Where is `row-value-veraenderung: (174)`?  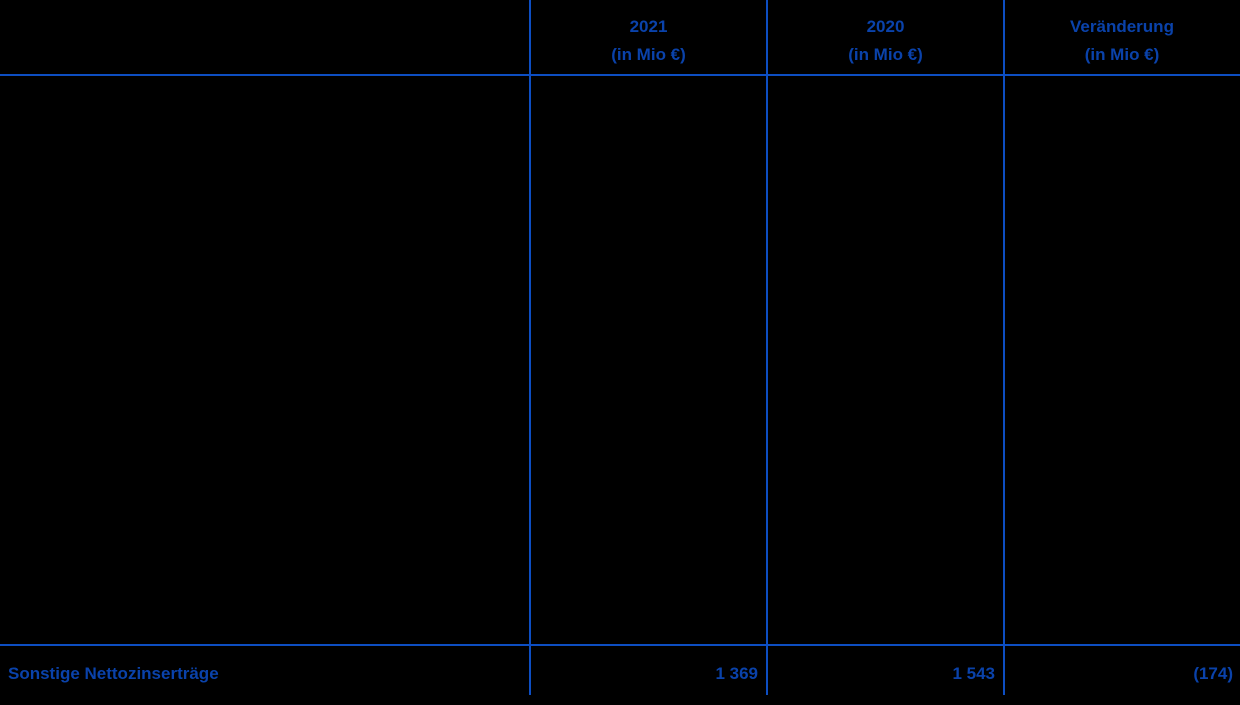 row-value-veraenderung: (174) is located at coordinates (1213, 673).